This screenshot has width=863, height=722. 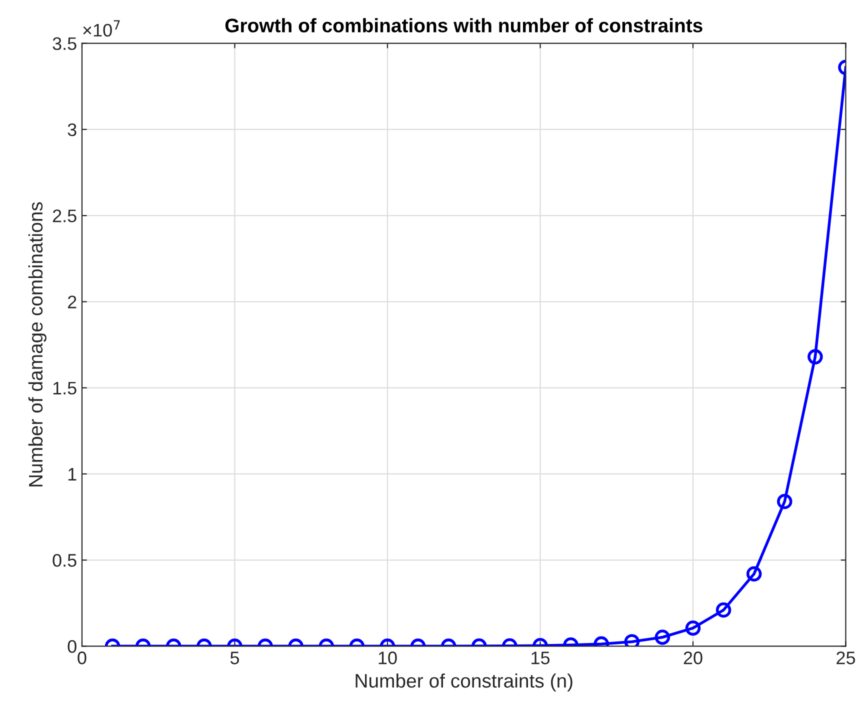 What do you see at coordinates (64, 388) in the screenshot?
I see `y-tick-label: 1.5` at bounding box center [64, 388].